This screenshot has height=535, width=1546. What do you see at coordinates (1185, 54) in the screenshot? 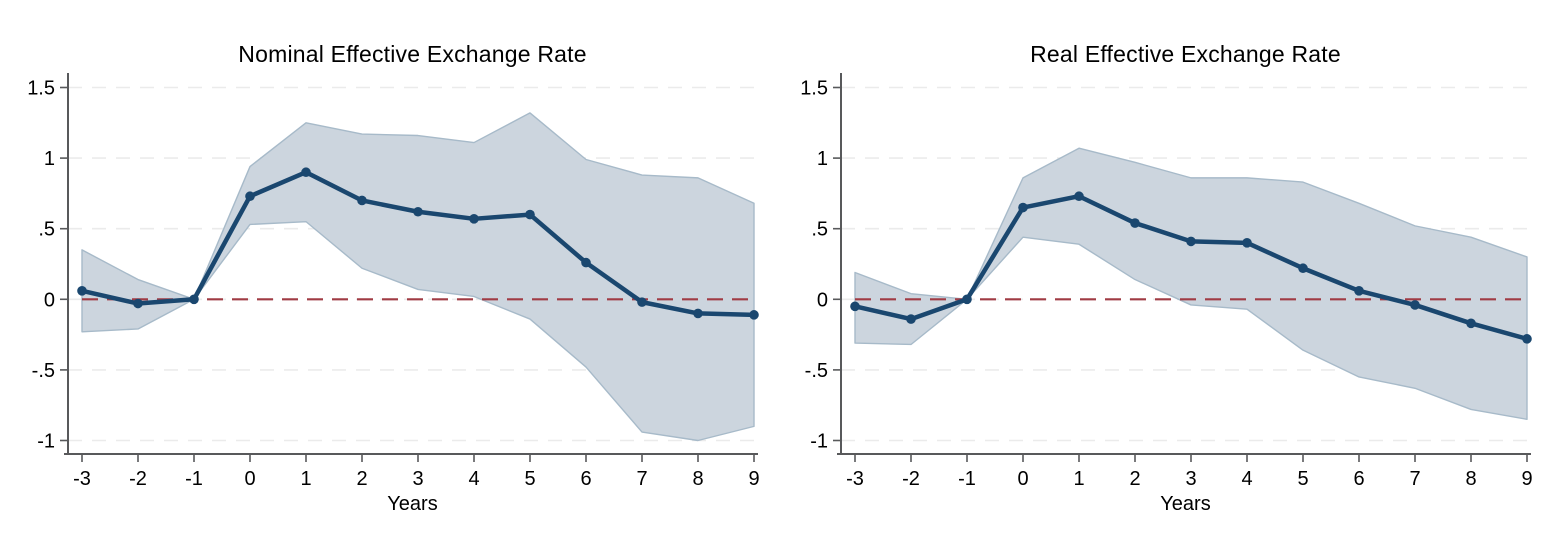
I see `panel-title: Real Effective Exchange Rate` at bounding box center [1185, 54].